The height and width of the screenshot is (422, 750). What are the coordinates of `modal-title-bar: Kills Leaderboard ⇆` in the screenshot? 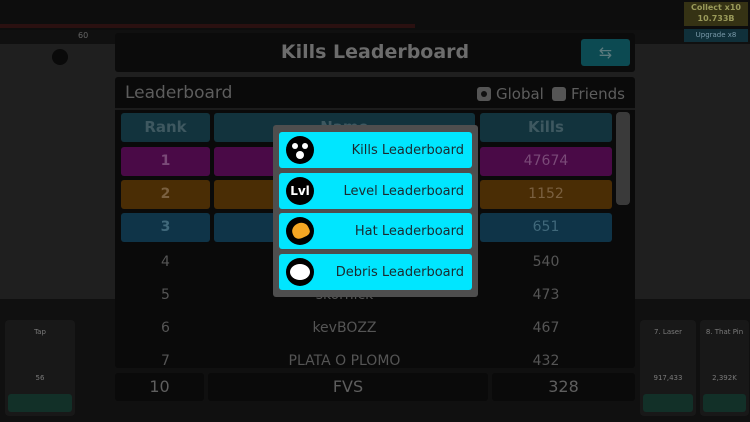 It's located at (375, 52).